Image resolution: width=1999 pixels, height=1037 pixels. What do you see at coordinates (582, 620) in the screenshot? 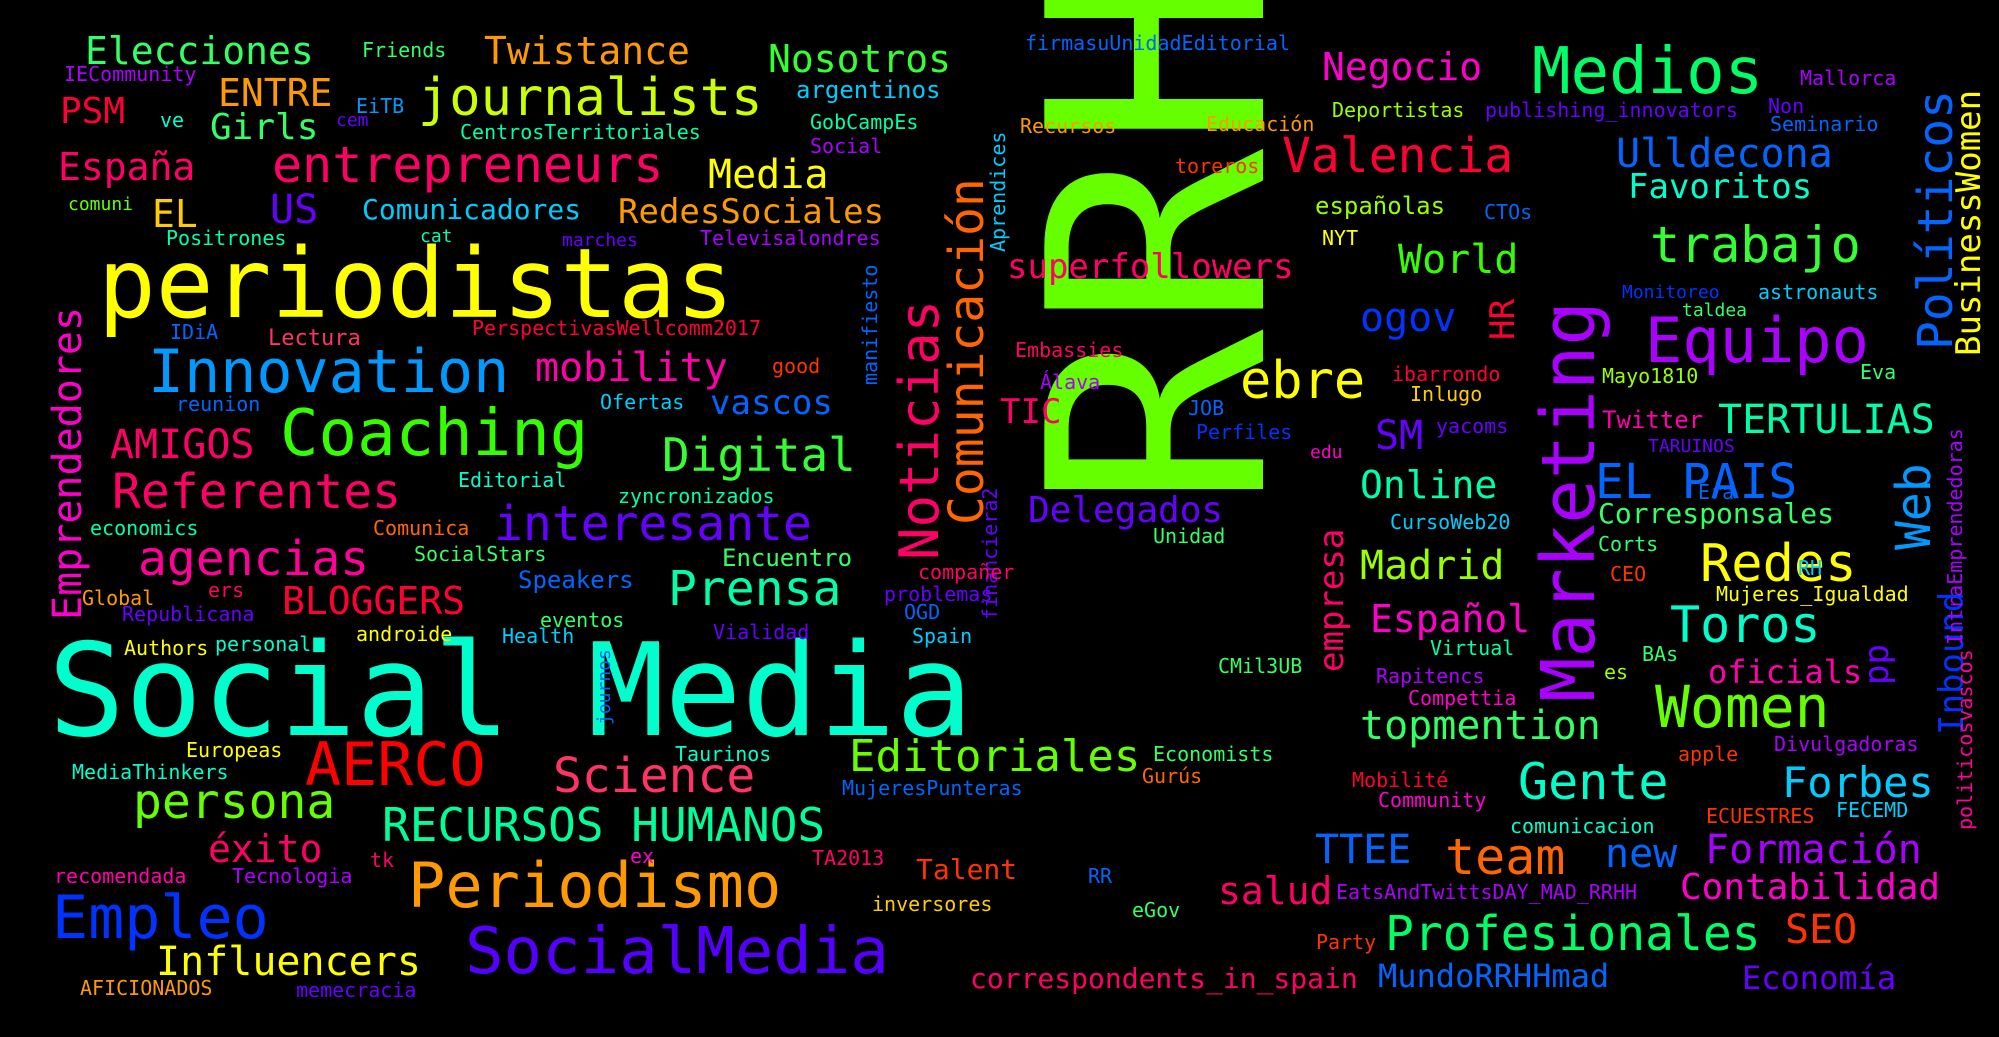
I see `word-eventos: eventos` at bounding box center [582, 620].